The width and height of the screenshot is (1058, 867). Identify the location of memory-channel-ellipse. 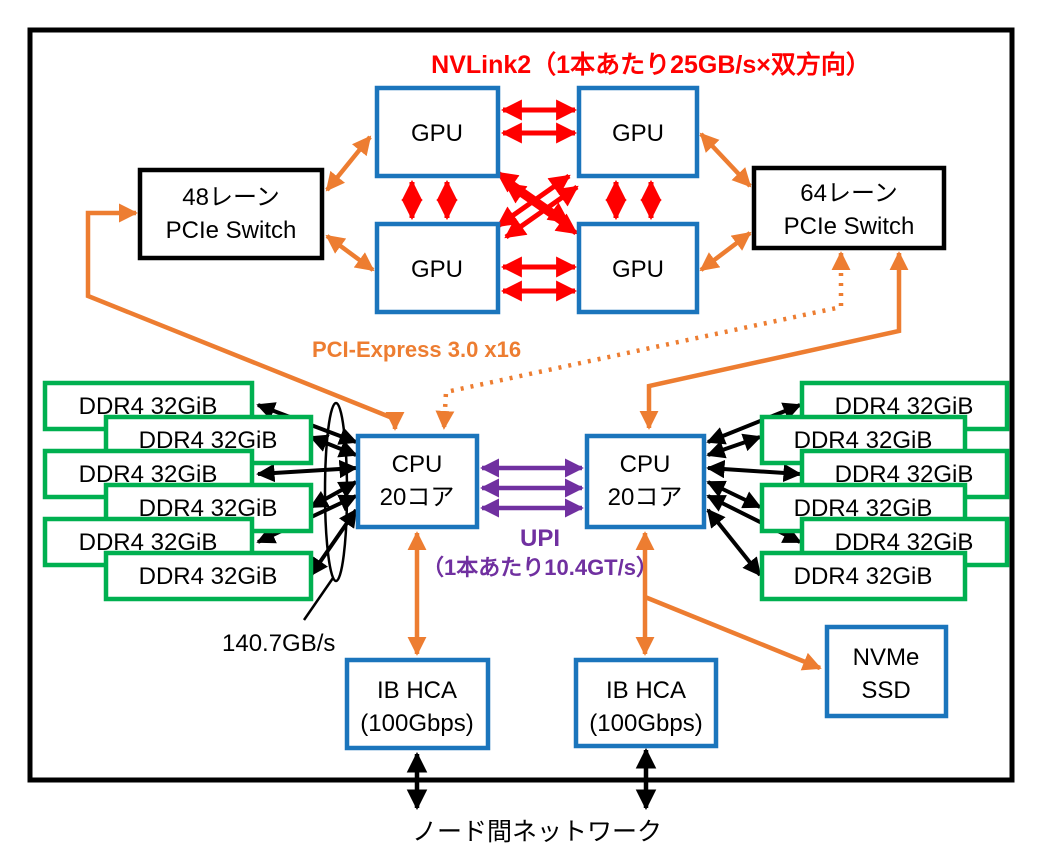
(336, 492).